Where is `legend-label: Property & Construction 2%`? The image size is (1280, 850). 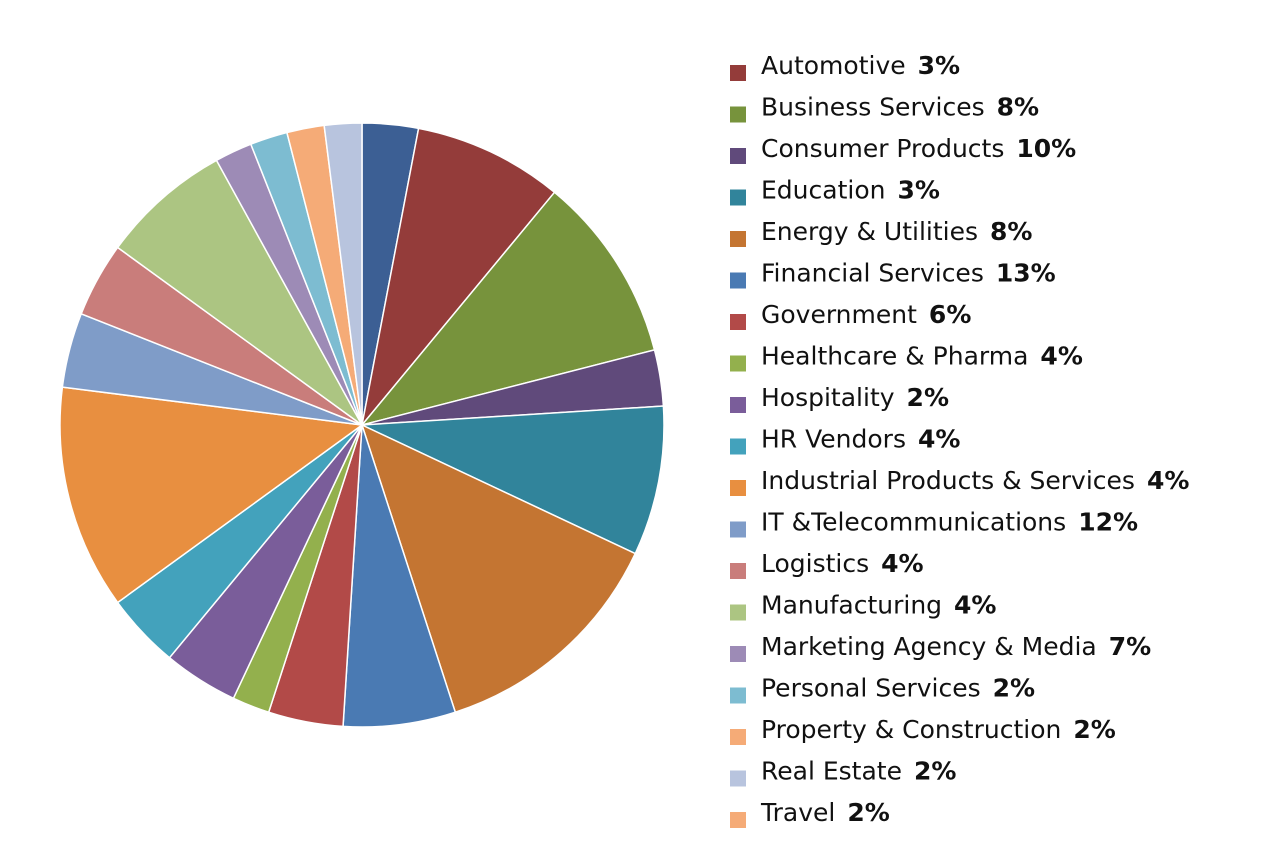 legend-label: Property & Construction 2% is located at coordinates (938, 729).